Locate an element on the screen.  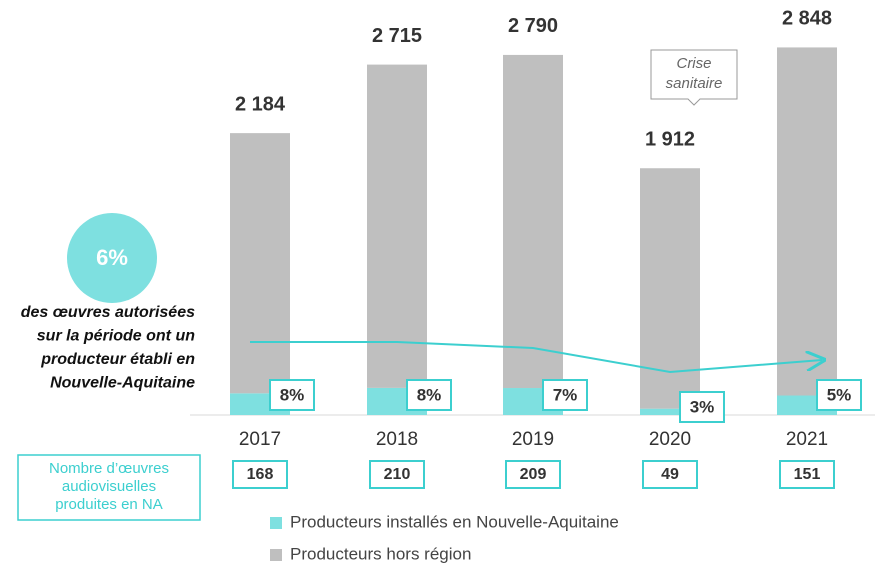
count-label: 168 is located at coordinates (260, 474).